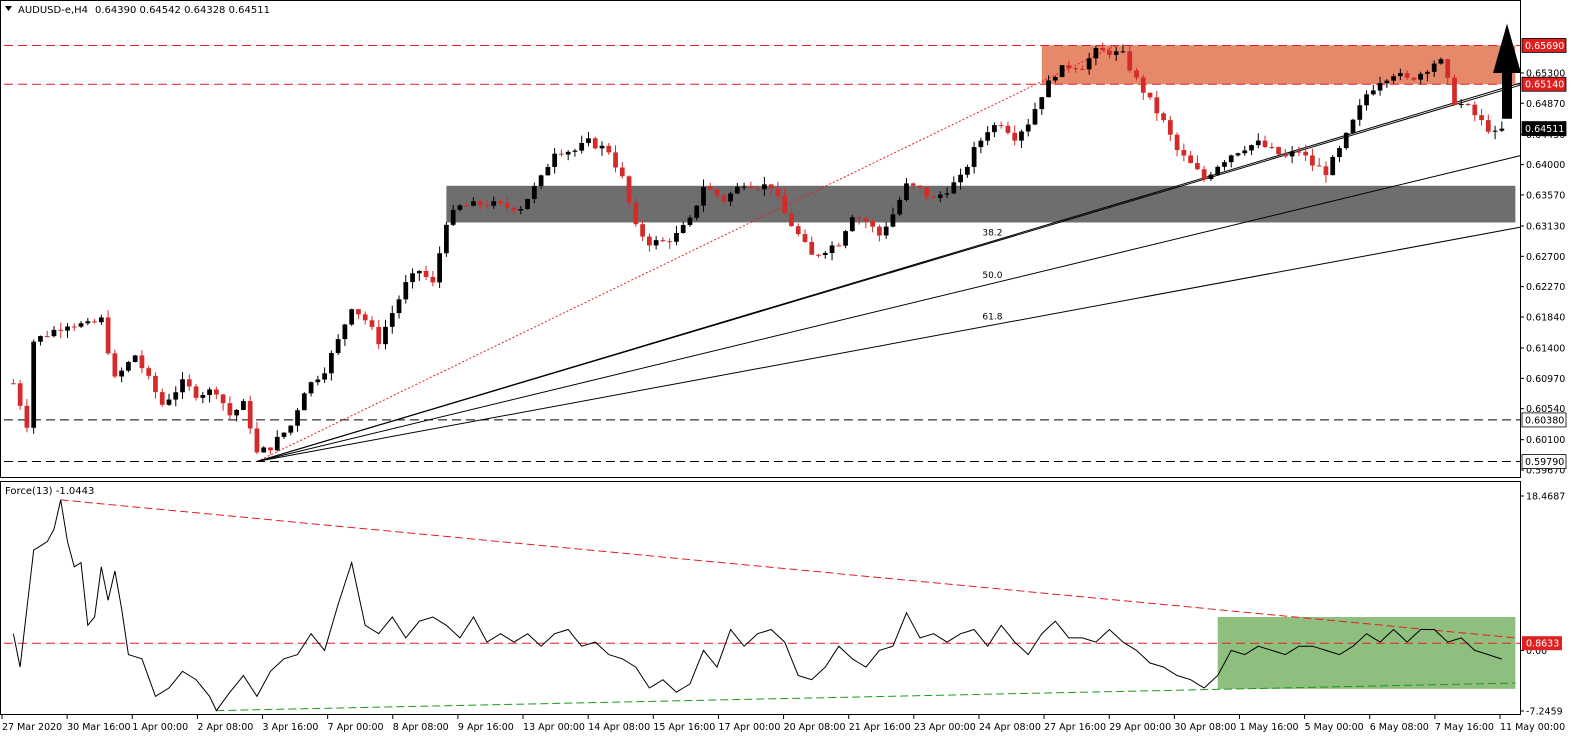  I want to click on force-indicator-label: Force(13) -1.0443, so click(49, 491).